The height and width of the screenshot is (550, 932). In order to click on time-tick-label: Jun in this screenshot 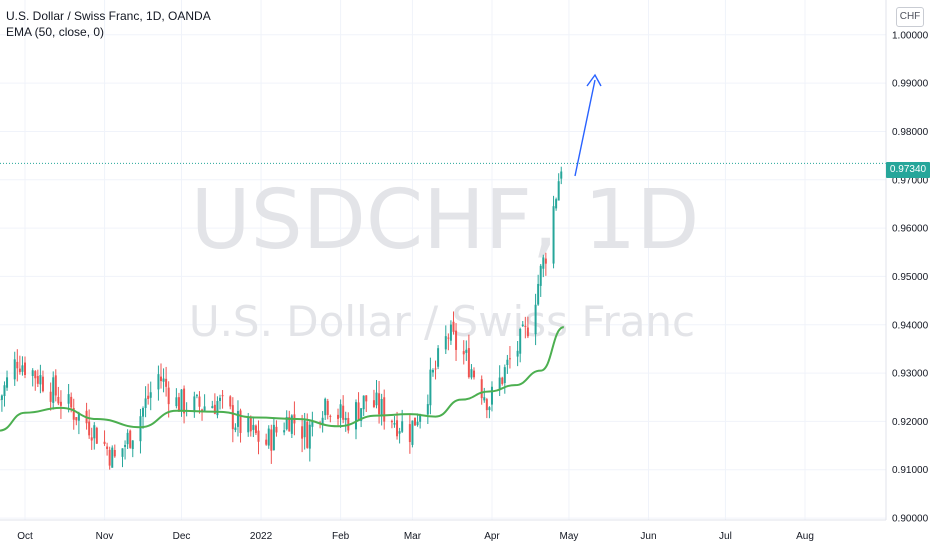, I will do `click(648, 536)`.